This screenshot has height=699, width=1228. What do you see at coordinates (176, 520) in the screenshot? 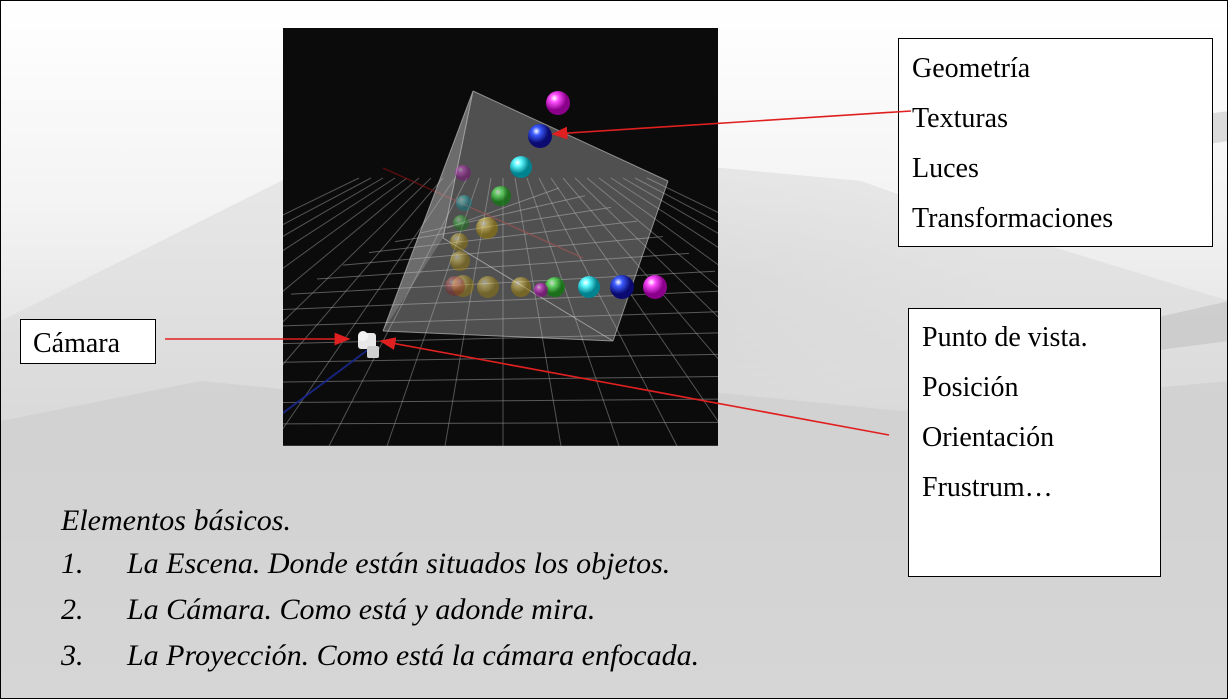
I see `basic-elements-title: Elementos básicos.` at bounding box center [176, 520].